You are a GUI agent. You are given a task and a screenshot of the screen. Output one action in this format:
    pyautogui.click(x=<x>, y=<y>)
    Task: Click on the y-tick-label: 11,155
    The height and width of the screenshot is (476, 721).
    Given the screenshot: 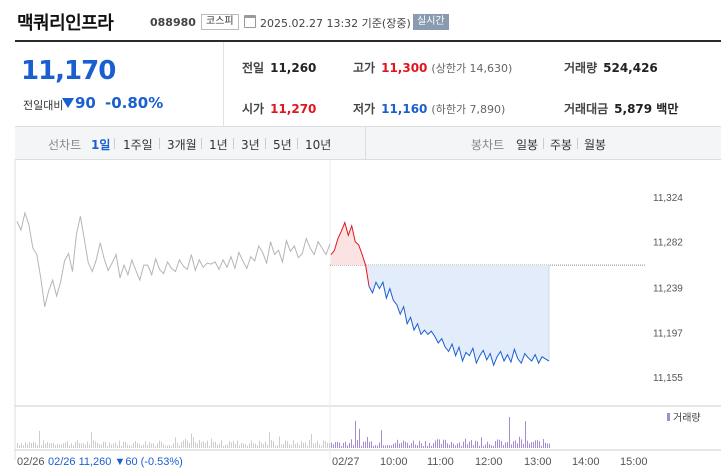 What is the action you would take?
    pyautogui.click(x=668, y=378)
    